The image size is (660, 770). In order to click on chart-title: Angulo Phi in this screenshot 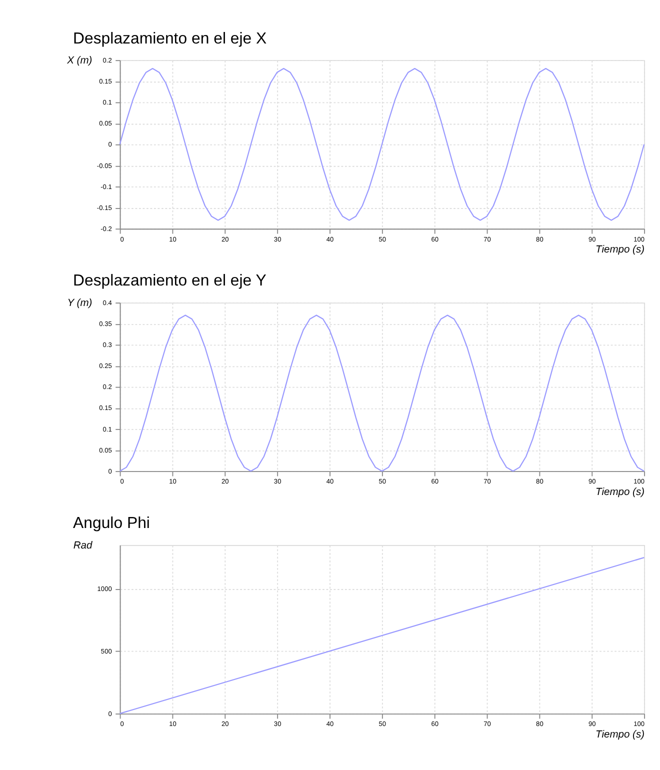, I will do `click(111, 523)`.